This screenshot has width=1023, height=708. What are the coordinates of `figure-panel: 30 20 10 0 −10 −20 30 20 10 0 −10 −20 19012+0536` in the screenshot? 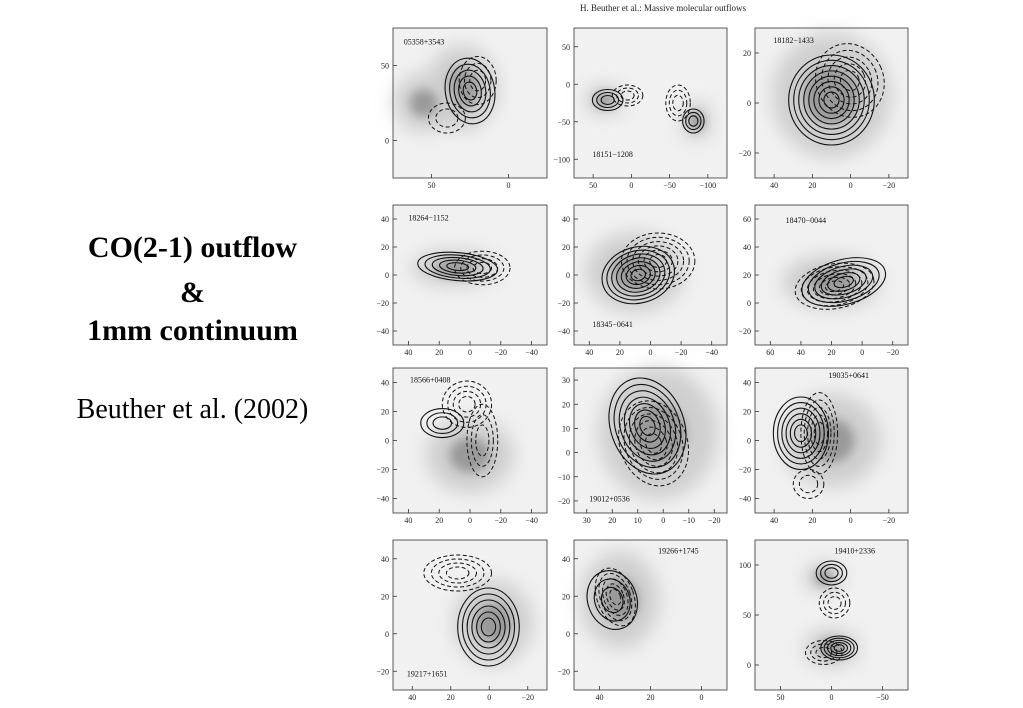 It's located at (642, 446).